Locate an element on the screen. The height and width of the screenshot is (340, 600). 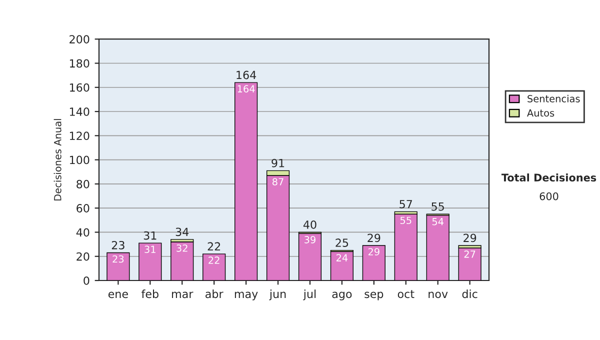
y-tick-label: 120 is located at coordinates (80, 136).